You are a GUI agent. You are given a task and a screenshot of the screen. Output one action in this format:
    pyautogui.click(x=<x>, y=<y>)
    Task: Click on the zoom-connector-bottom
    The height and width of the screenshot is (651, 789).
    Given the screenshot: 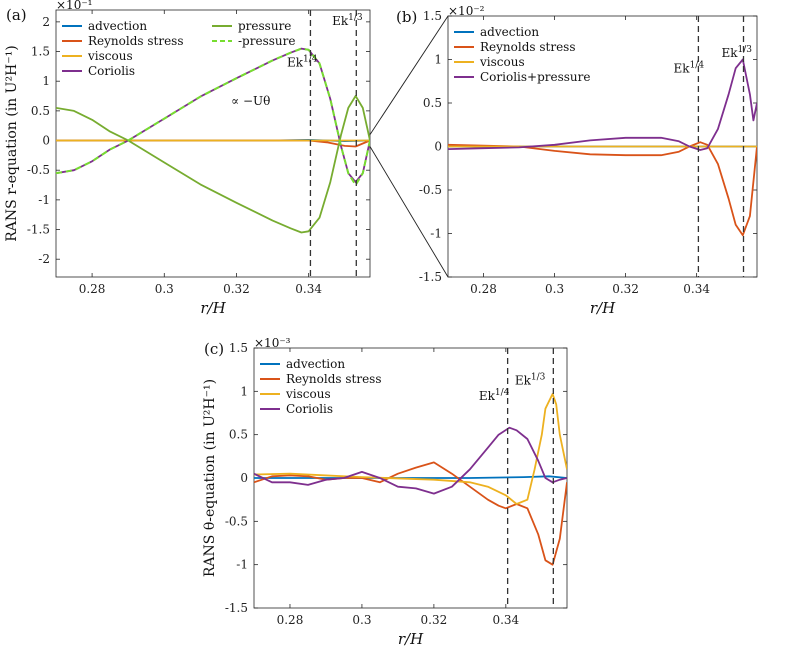 What is the action you would take?
    pyautogui.click(x=409, y=212)
    